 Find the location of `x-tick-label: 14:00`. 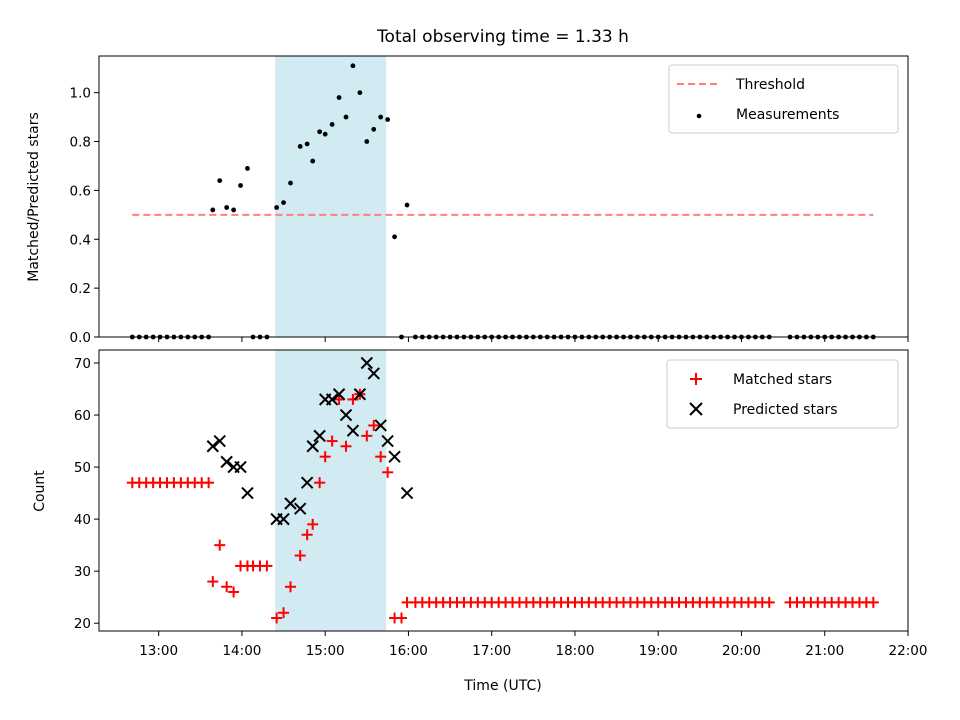

x-tick-label: 14:00 is located at coordinates (241, 651).